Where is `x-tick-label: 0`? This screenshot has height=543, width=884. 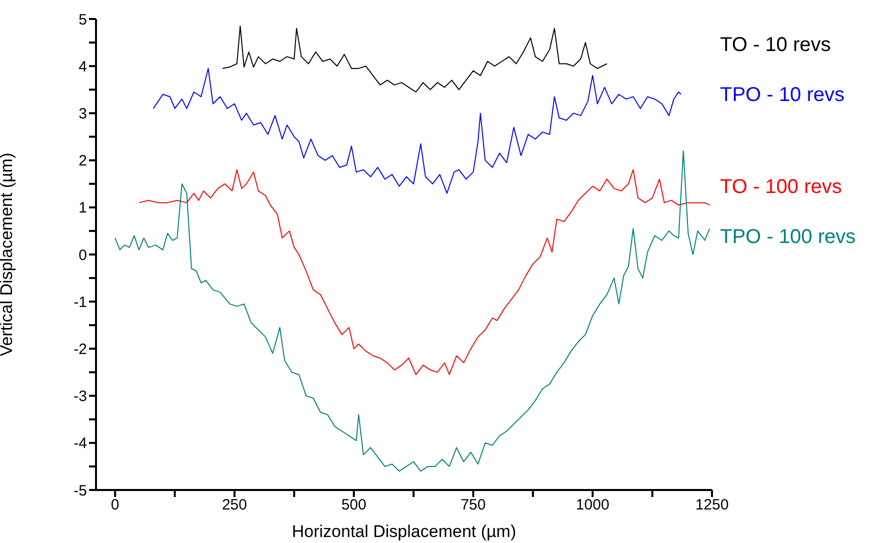 x-tick-label: 0 is located at coordinates (115, 505).